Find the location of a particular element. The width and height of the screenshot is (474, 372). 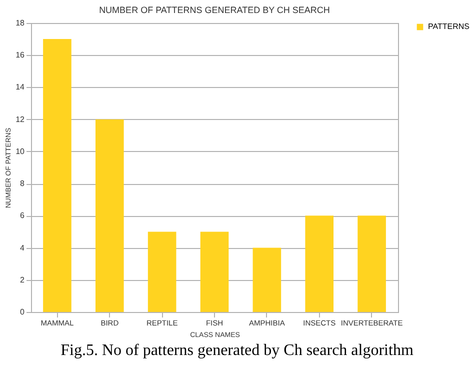

y-tick-label: 6 is located at coordinates (23, 215).